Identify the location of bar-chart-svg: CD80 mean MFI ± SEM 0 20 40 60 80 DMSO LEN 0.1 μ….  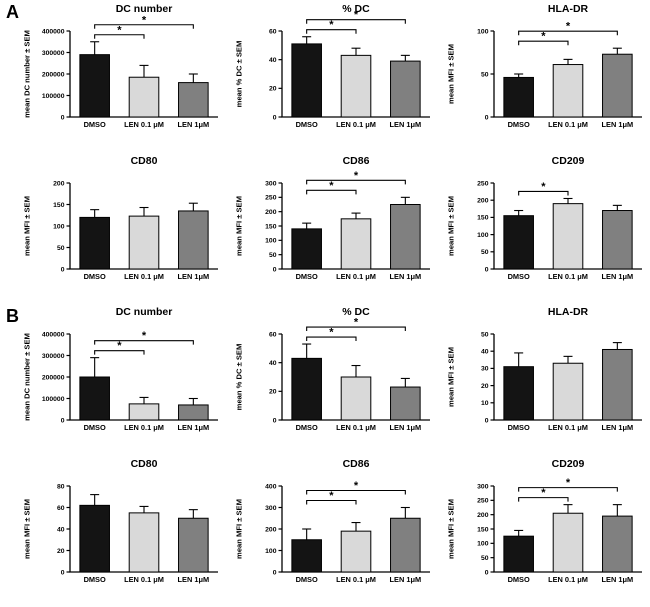
(120, 521).